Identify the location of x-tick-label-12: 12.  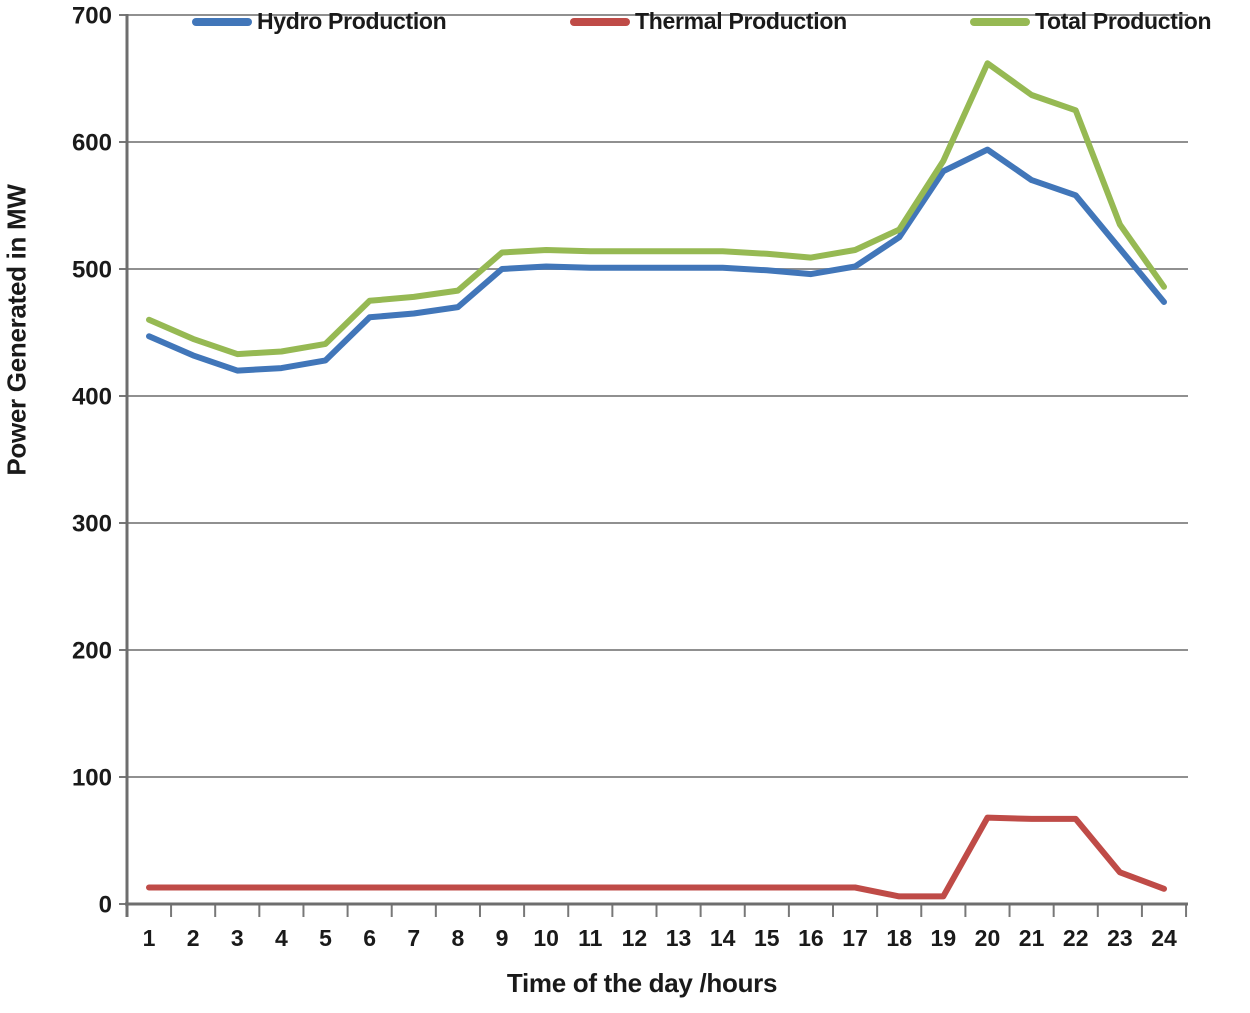
(635, 938).